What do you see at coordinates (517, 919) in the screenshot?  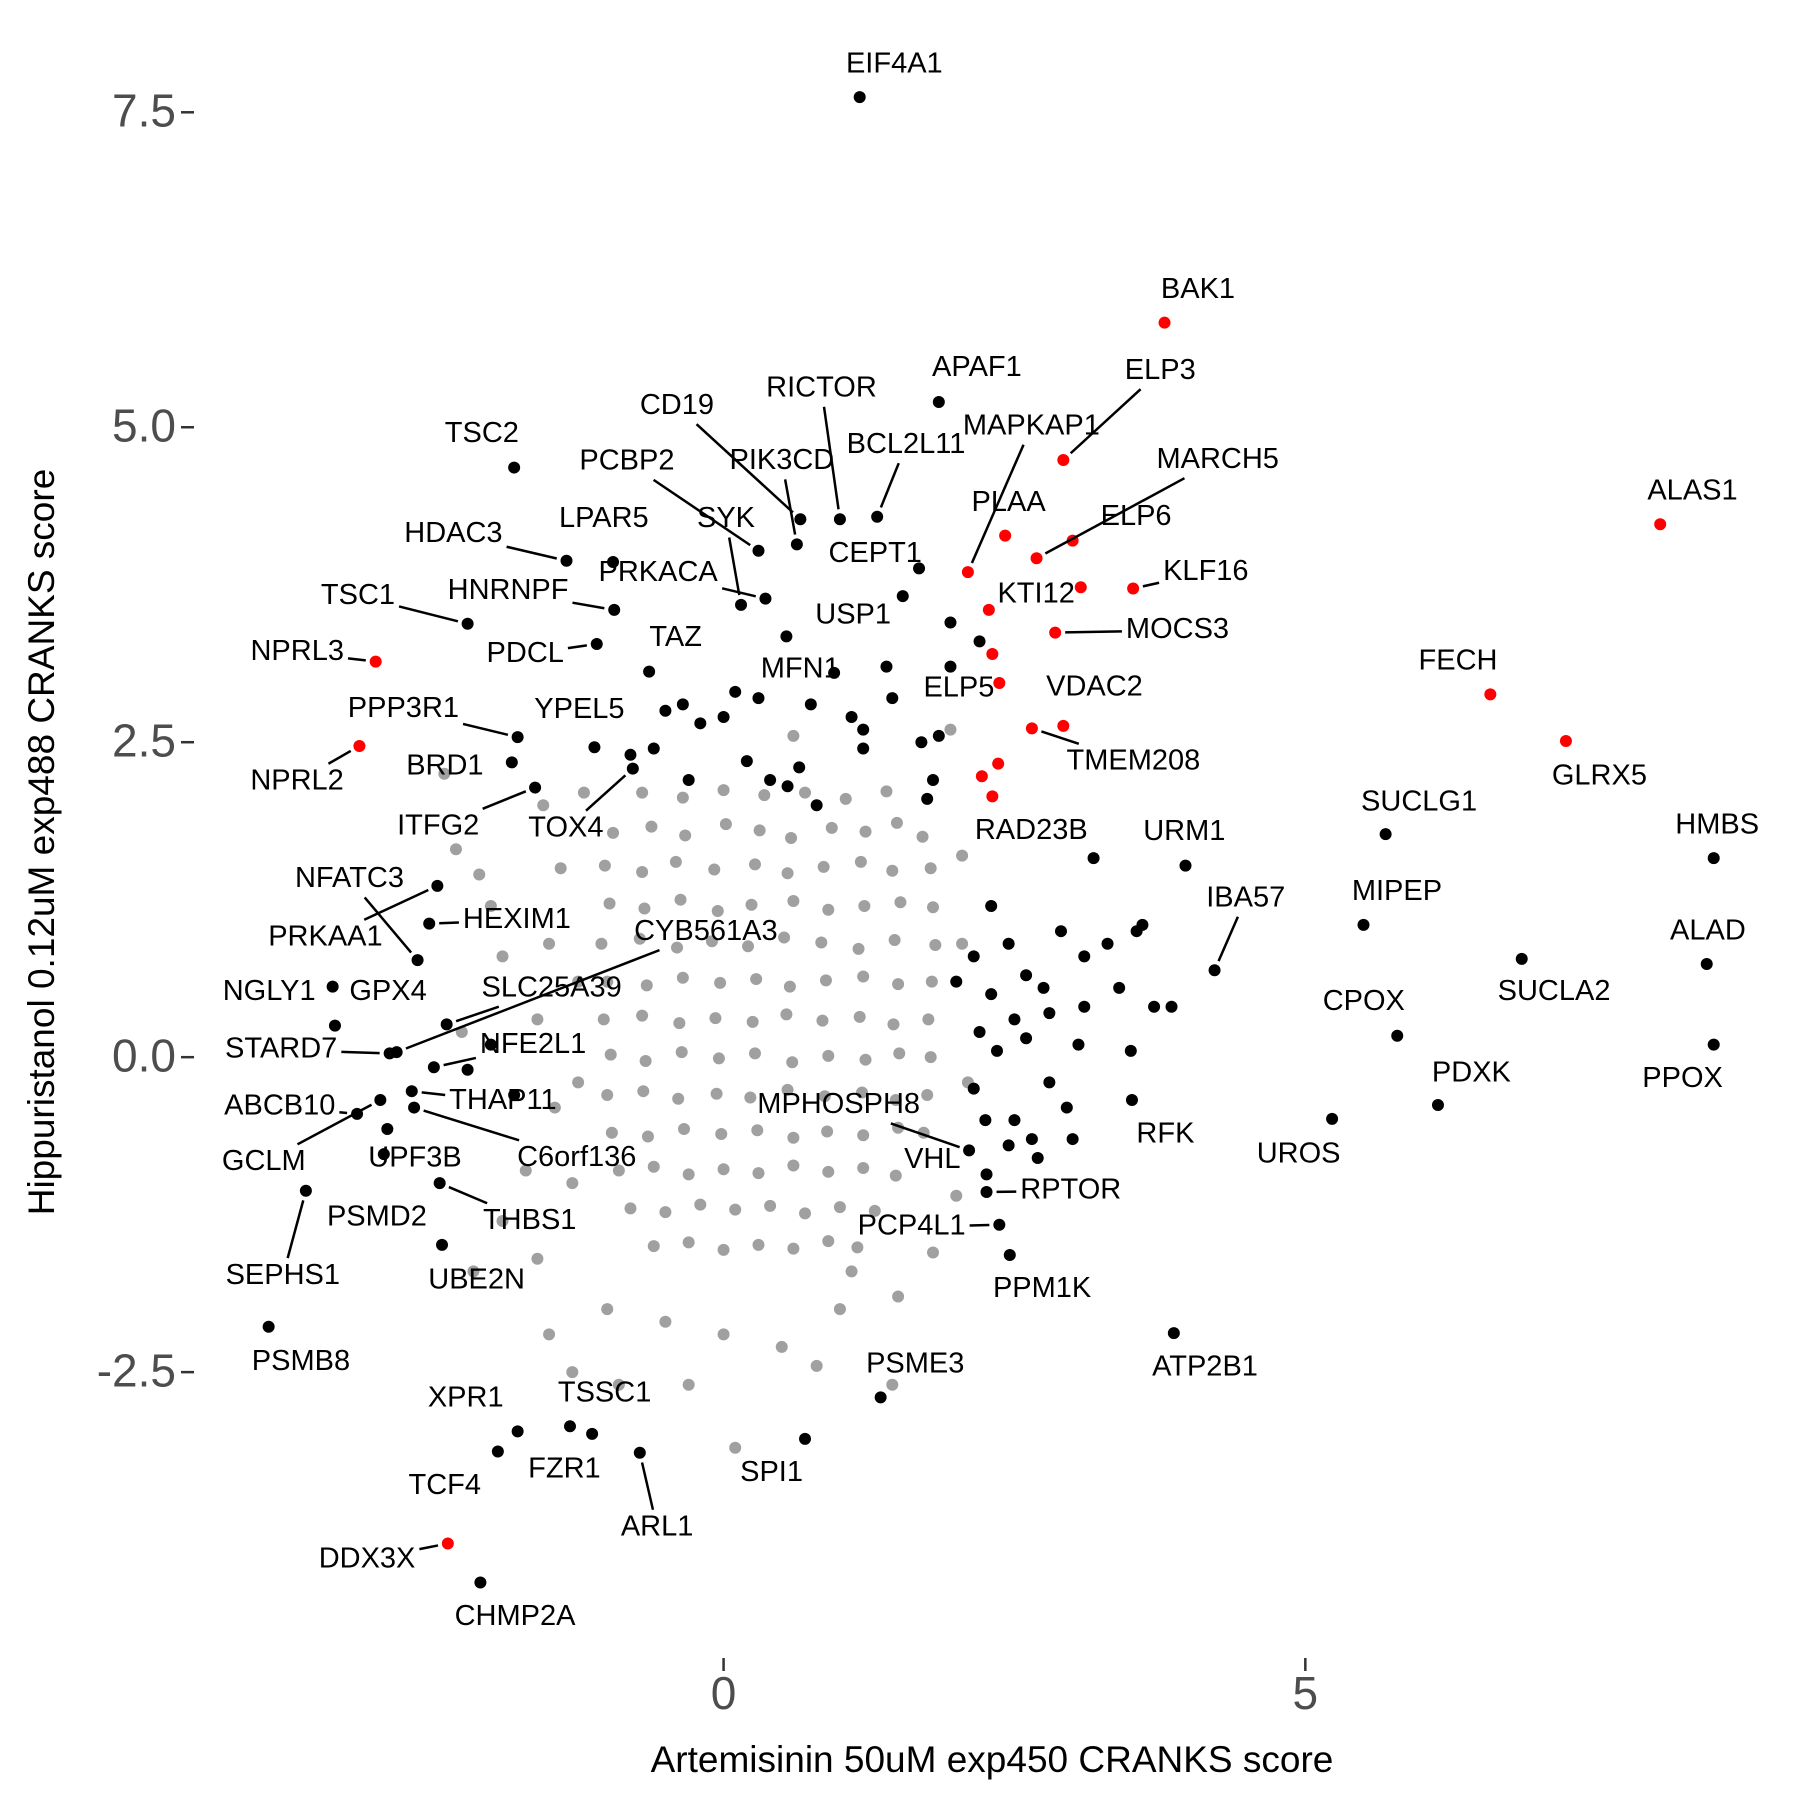 I see `point-label: HEXIM1` at bounding box center [517, 919].